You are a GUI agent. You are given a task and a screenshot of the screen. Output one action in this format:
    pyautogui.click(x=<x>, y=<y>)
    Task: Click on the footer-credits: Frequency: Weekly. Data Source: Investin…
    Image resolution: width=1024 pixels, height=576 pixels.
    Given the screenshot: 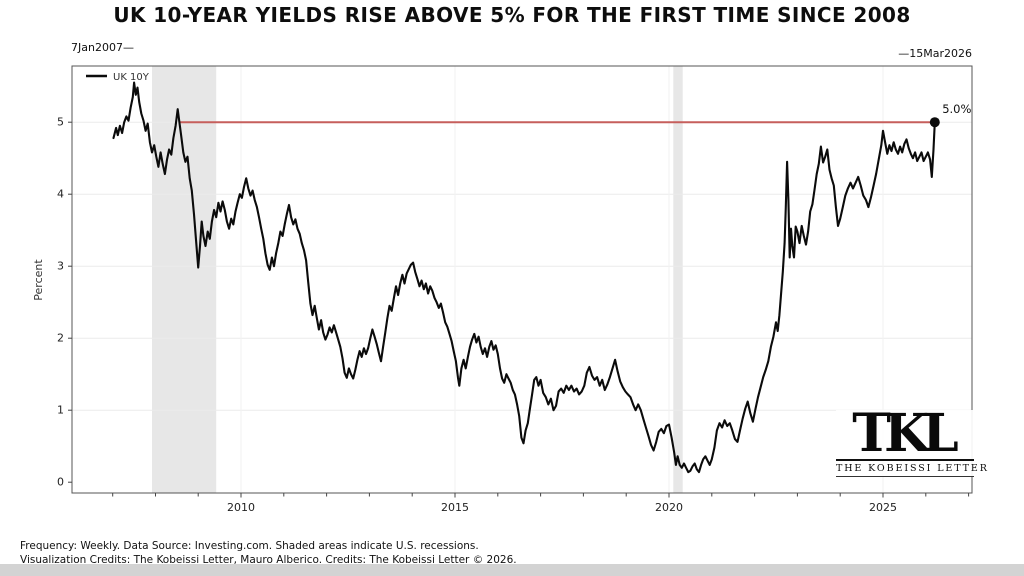 What is the action you would take?
    pyautogui.click(x=268, y=554)
    